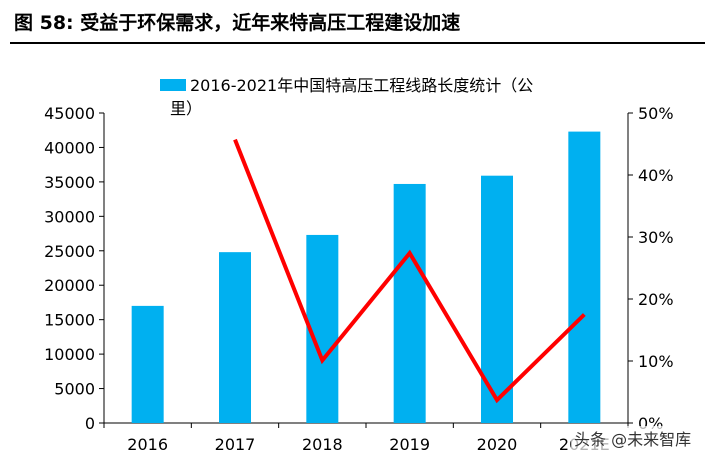 This screenshot has height=462, width=717. What do you see at coordinates (361, 85) in the screenshot?
I see `legend-label-line: 2016-2021年中国特高压工程线路长度统计（公` at bounding box center [361, 85].